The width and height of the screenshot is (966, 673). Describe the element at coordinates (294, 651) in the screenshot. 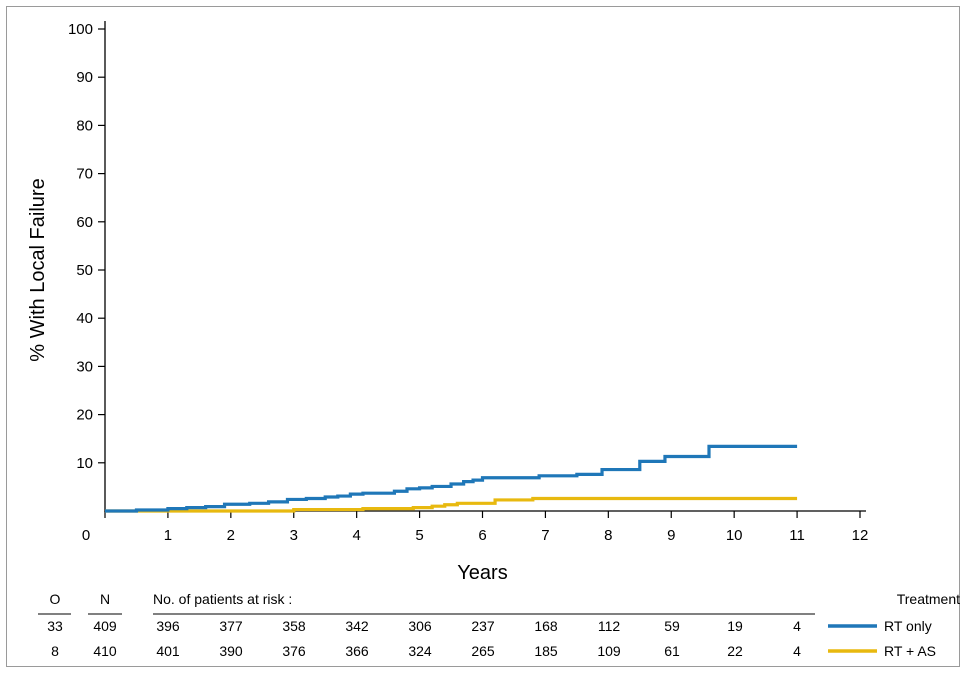

I see `risk-count: 376` at that location.